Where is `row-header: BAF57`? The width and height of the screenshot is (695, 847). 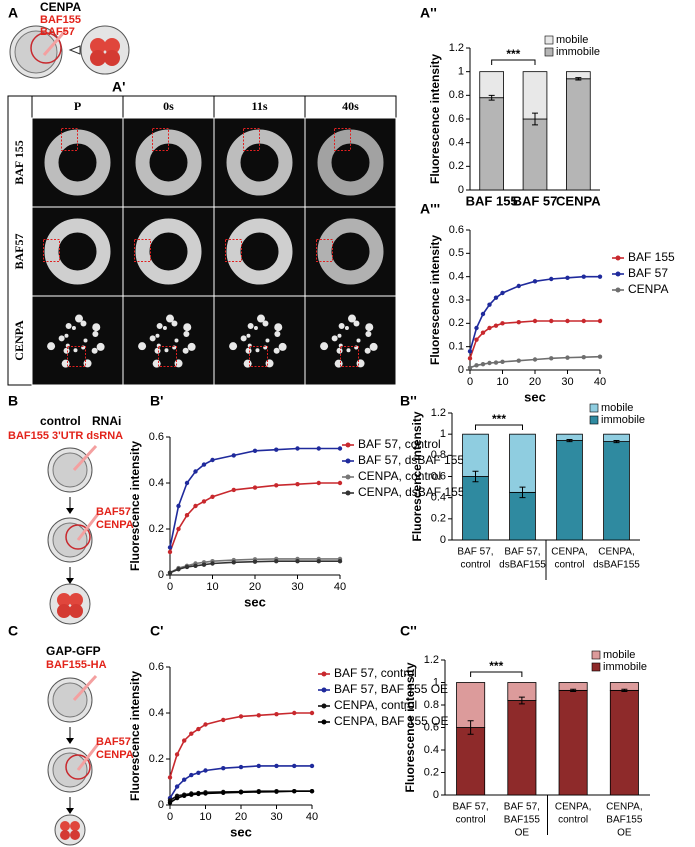
row-header: BAF57 is located at coordinates (19, 252).